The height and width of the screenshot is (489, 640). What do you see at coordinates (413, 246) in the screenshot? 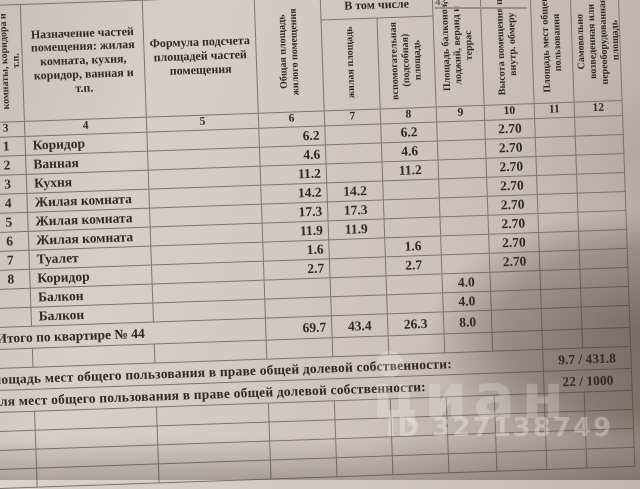
I see `cell-aux: 1.6` at bounding box center [413, 246].